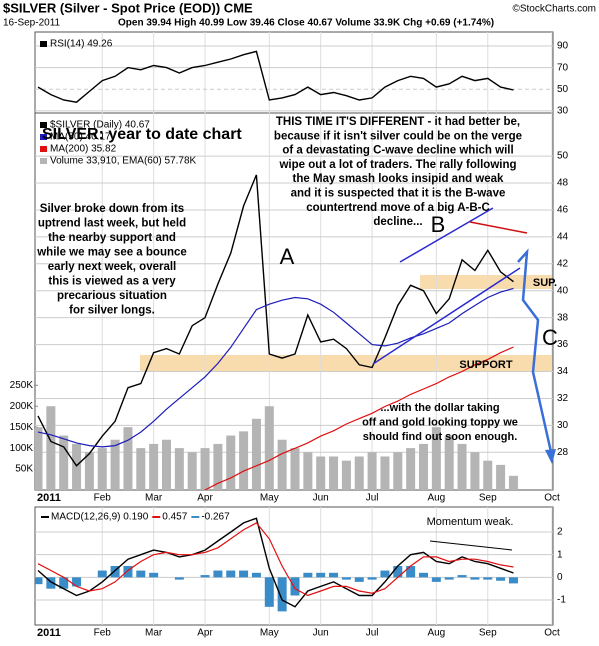  Describe the element at coordinates (563, 210) in the screenshot. I see `y-tick-label: 46` at that location.